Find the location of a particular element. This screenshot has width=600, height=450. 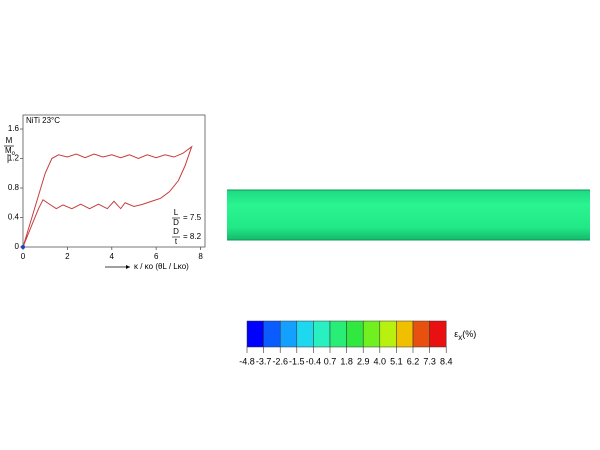

y-tick-label: 0.4 is located at coordinates (14, 217).